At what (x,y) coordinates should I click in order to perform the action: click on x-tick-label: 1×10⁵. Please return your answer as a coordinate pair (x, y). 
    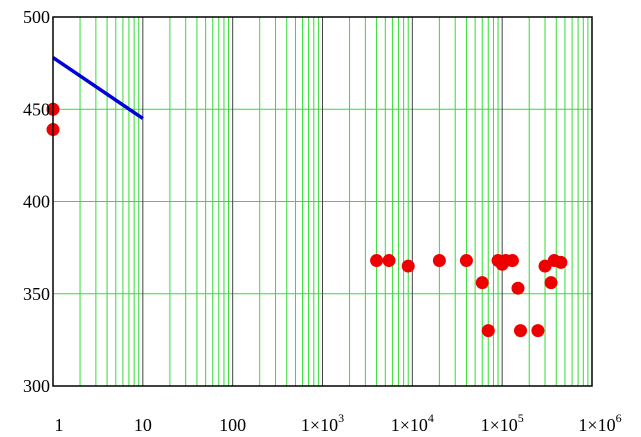
    Looking at the image, I should click on (502, 423).